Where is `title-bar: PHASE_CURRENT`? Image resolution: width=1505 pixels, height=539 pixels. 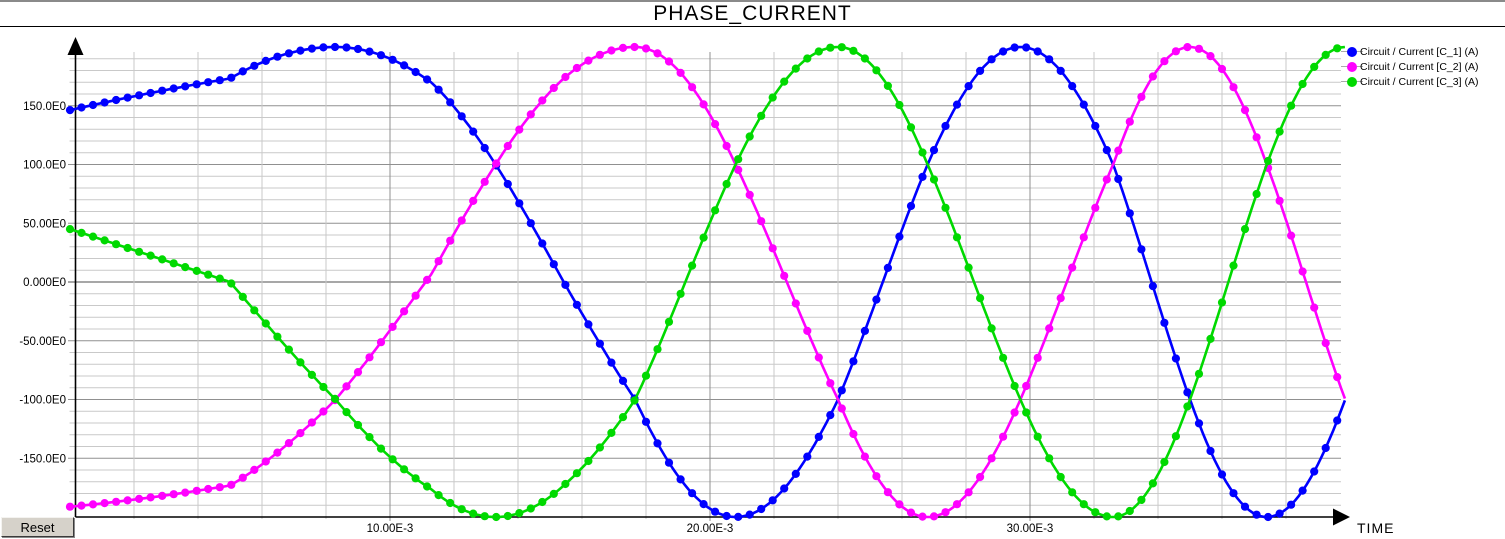 title-bar: PHASE_CURRENT is located at coordinates (752, 14).